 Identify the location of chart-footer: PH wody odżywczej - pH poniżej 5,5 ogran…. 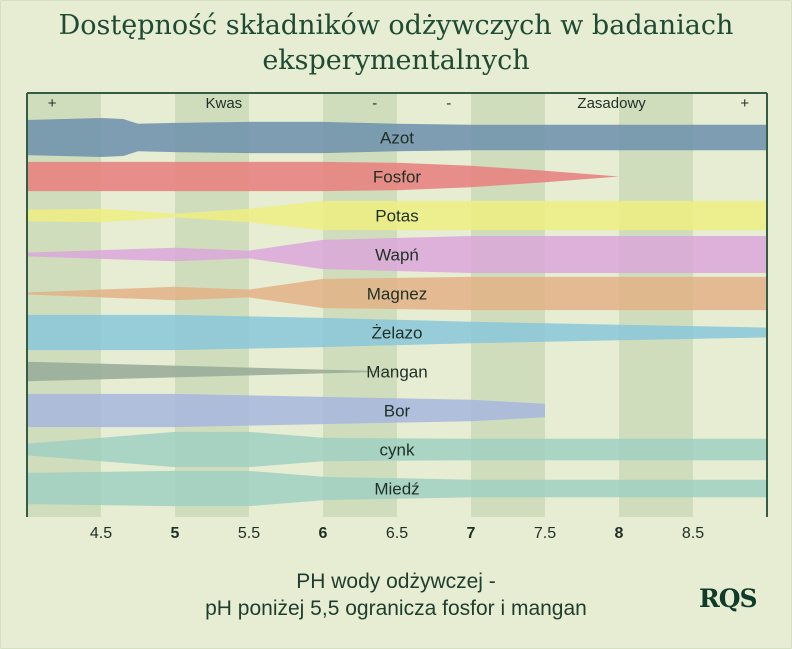
(396, 595).